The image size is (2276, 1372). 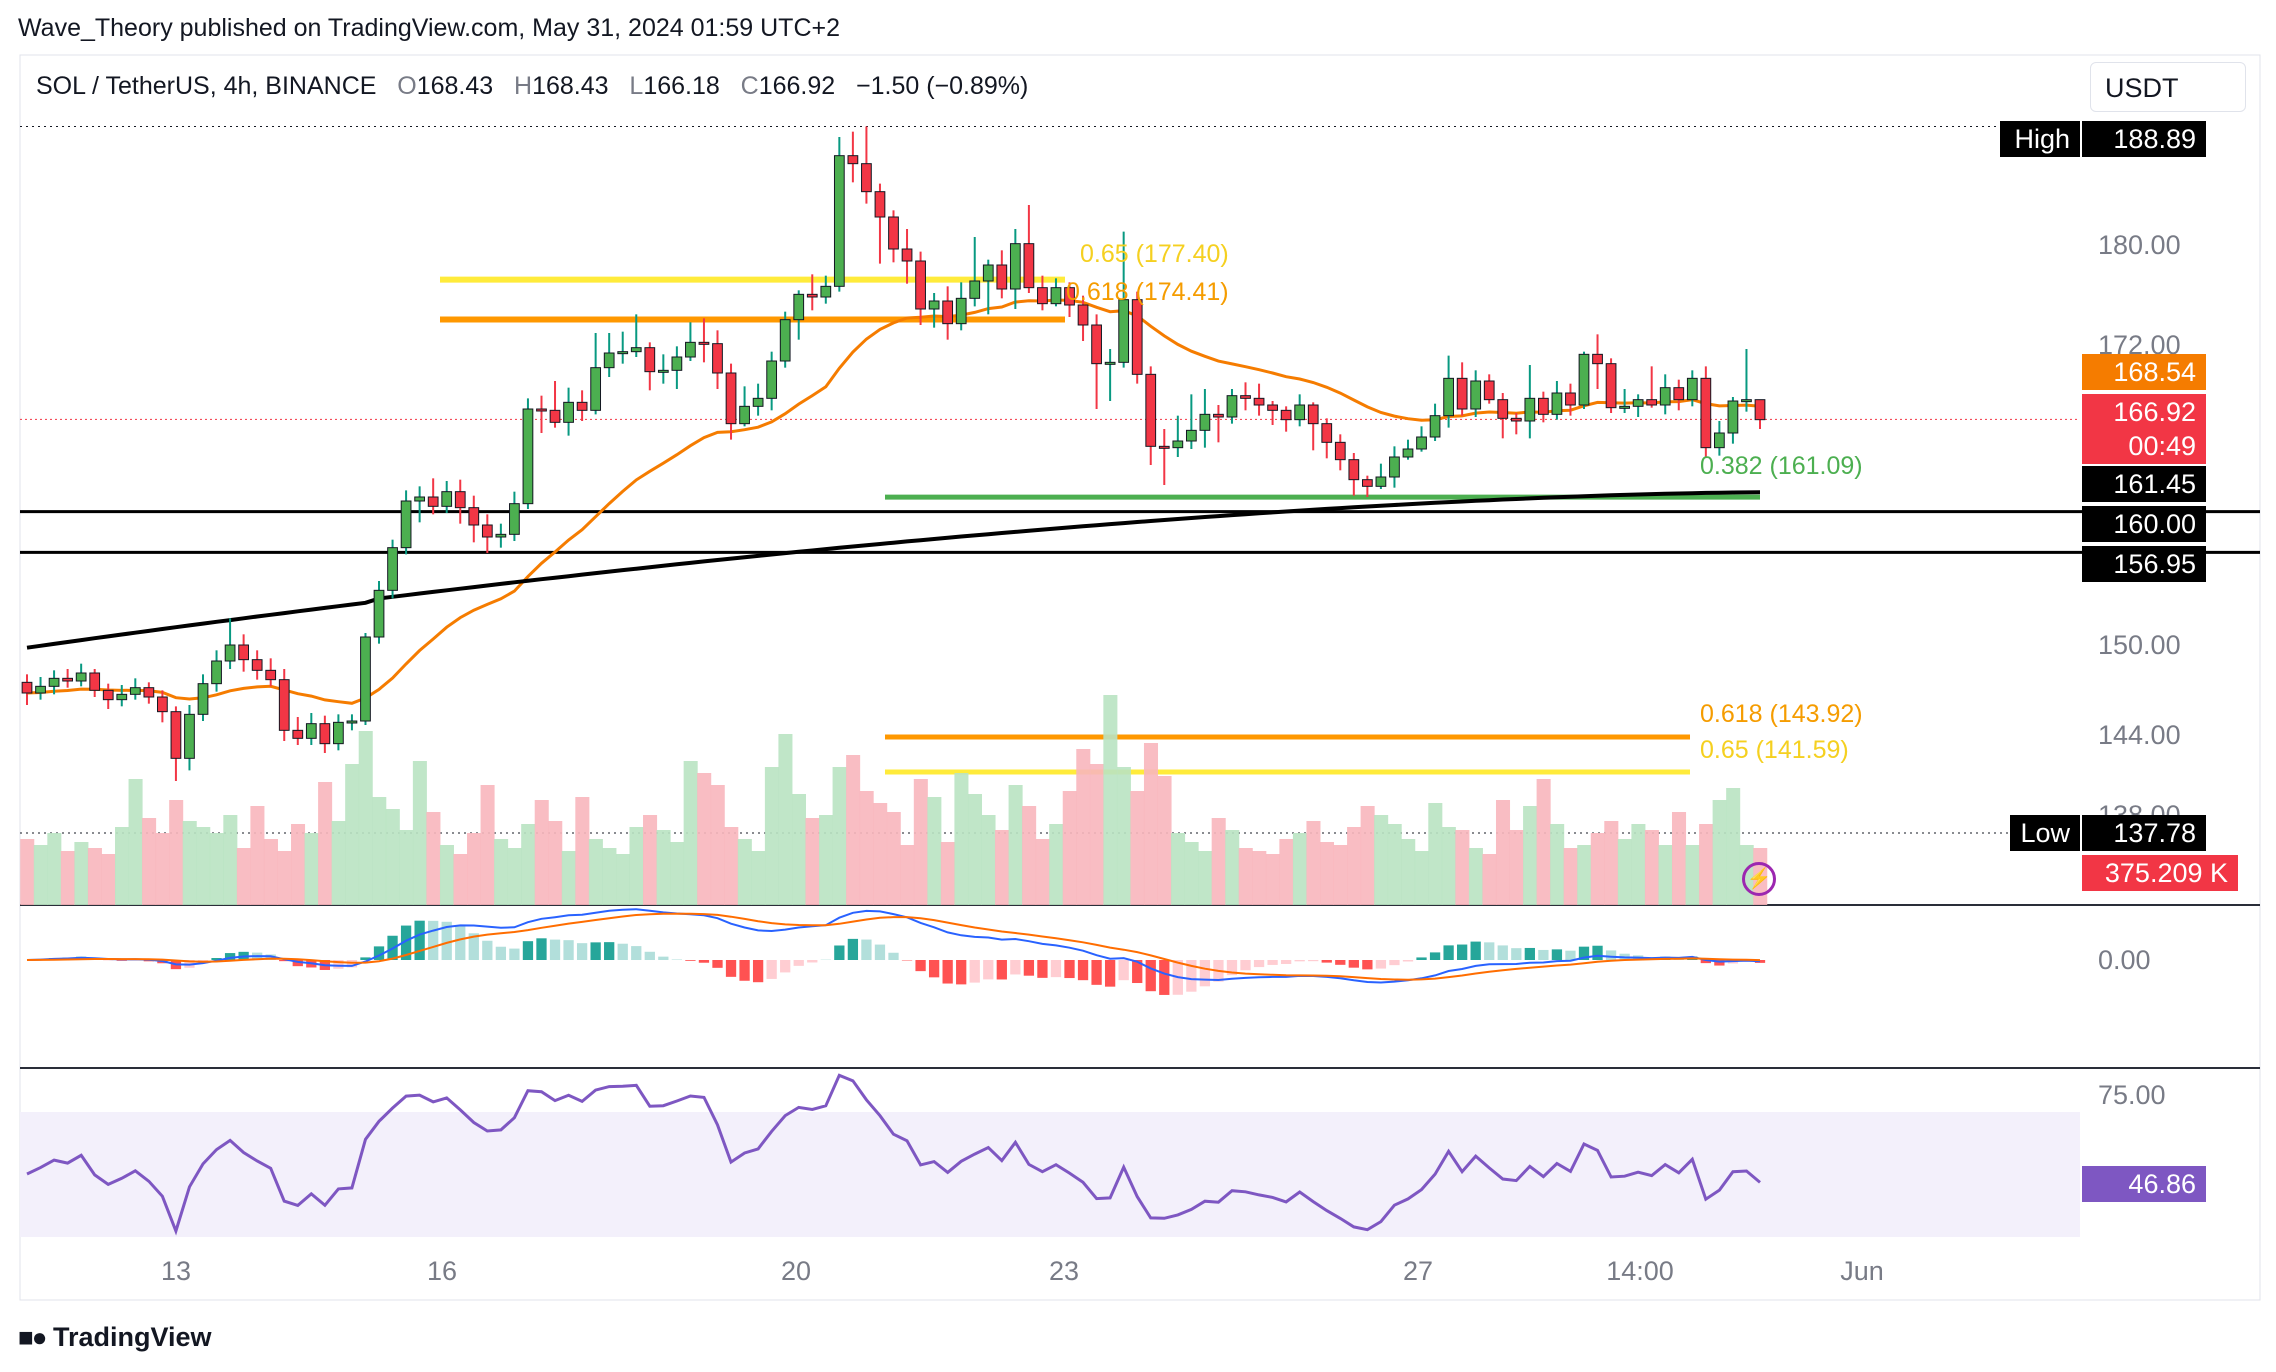 What do you see at coordinates (1064, 1271) in the screenshot?
I see `time-label-23: 23` at bounding box center [1064, 1271].